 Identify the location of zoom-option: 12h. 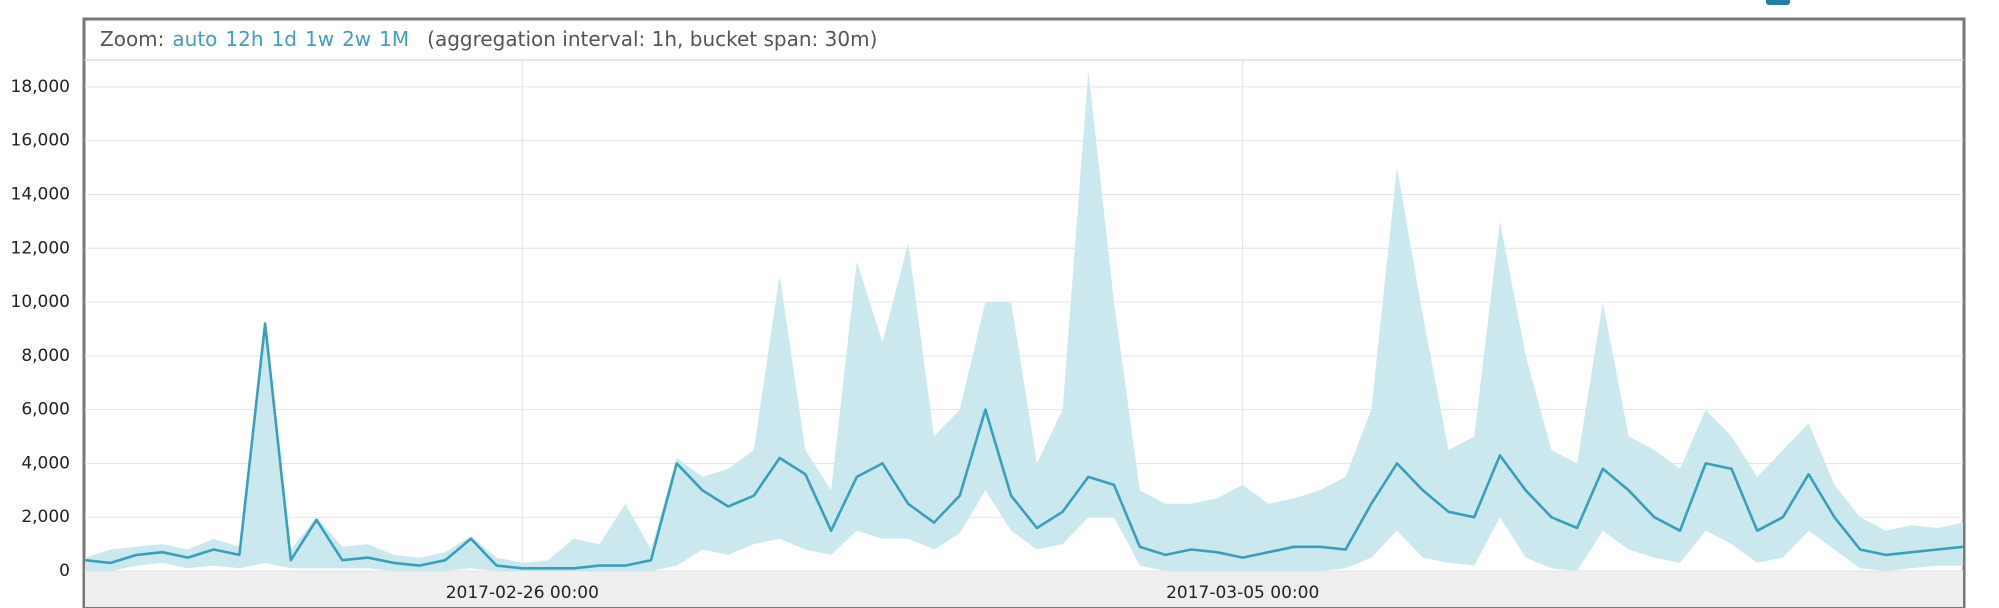
(244, 39).